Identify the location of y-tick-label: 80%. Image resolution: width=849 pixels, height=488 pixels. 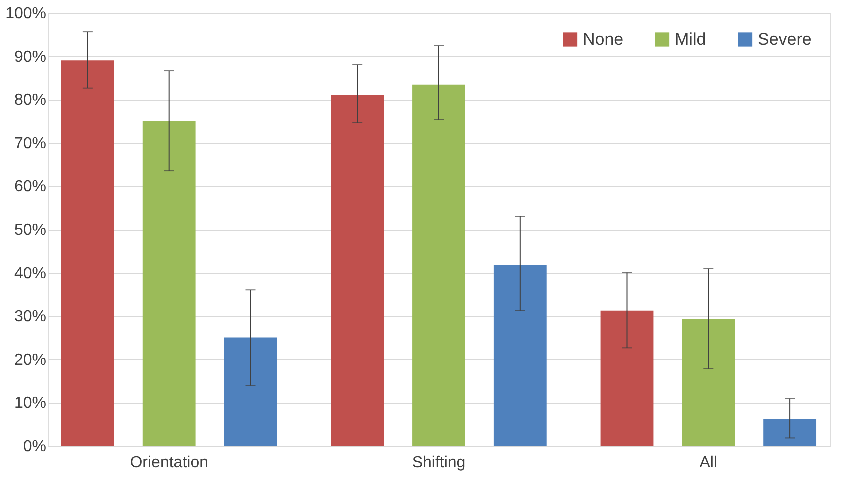
(30, 101).